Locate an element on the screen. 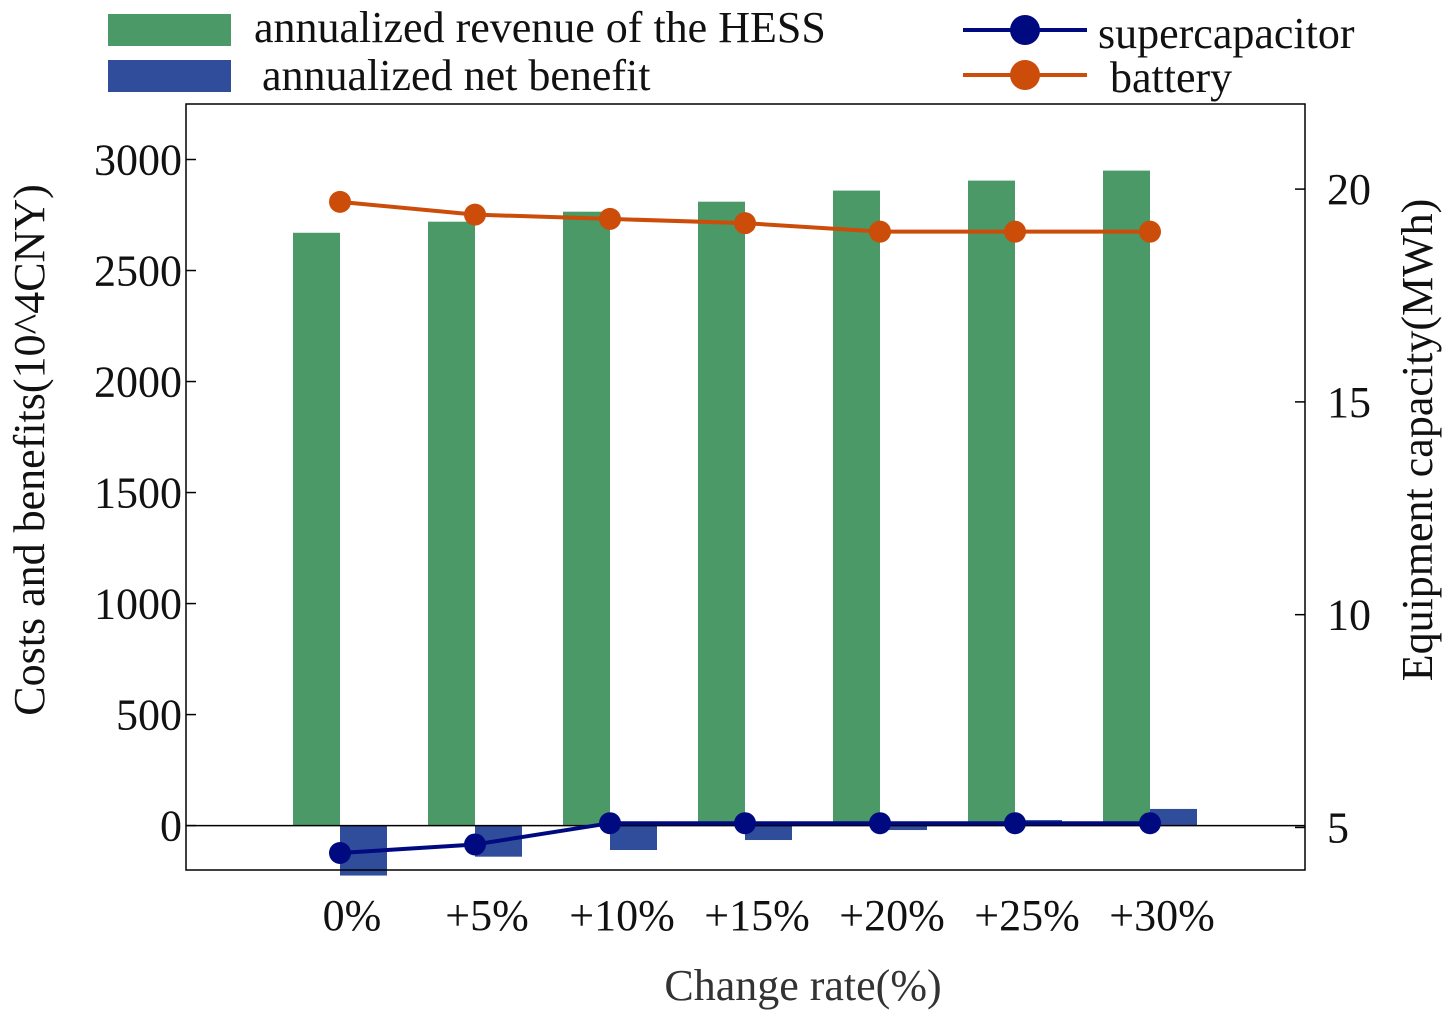  x-tick-label: +15% is located at coordinates (756, 915).